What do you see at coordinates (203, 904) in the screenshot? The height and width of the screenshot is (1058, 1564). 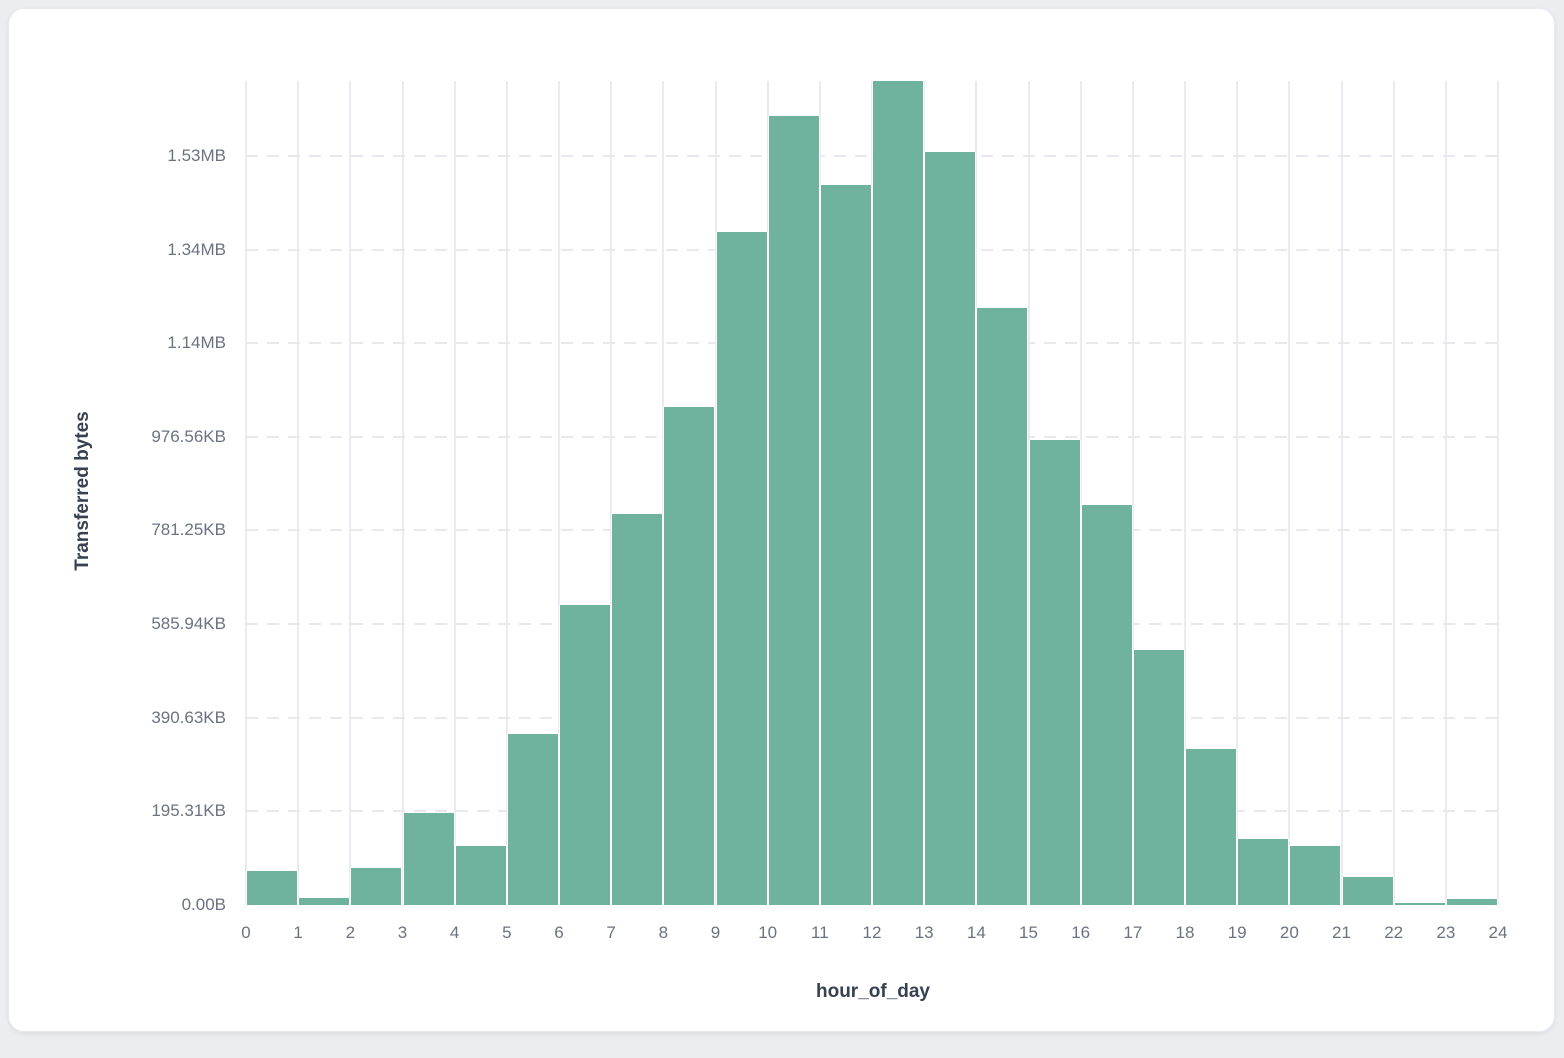 I see `y-tick-label: 0.00B` at bounding box center [203, 904].